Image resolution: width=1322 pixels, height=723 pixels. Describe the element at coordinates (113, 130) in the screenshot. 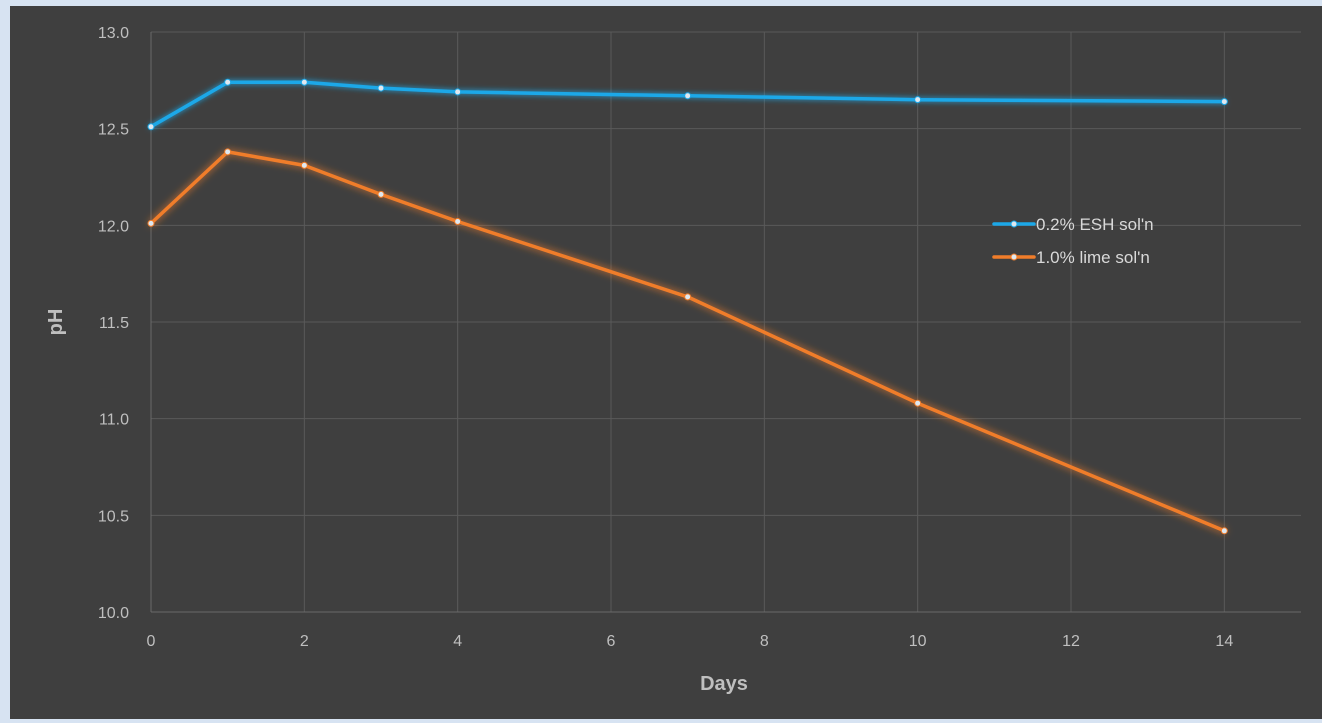

I see `y-tick-label: 12.5` at that location.